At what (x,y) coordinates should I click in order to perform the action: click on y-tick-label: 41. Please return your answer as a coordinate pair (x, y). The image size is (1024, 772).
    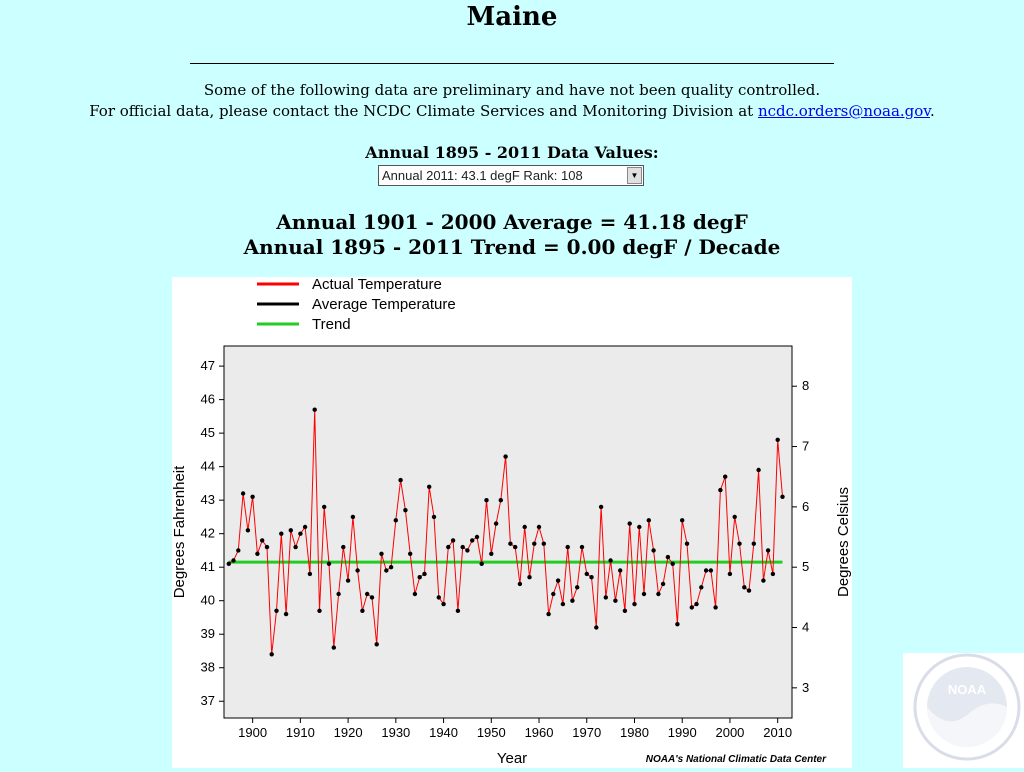
    Looking at the image, I should click on (208, 566).